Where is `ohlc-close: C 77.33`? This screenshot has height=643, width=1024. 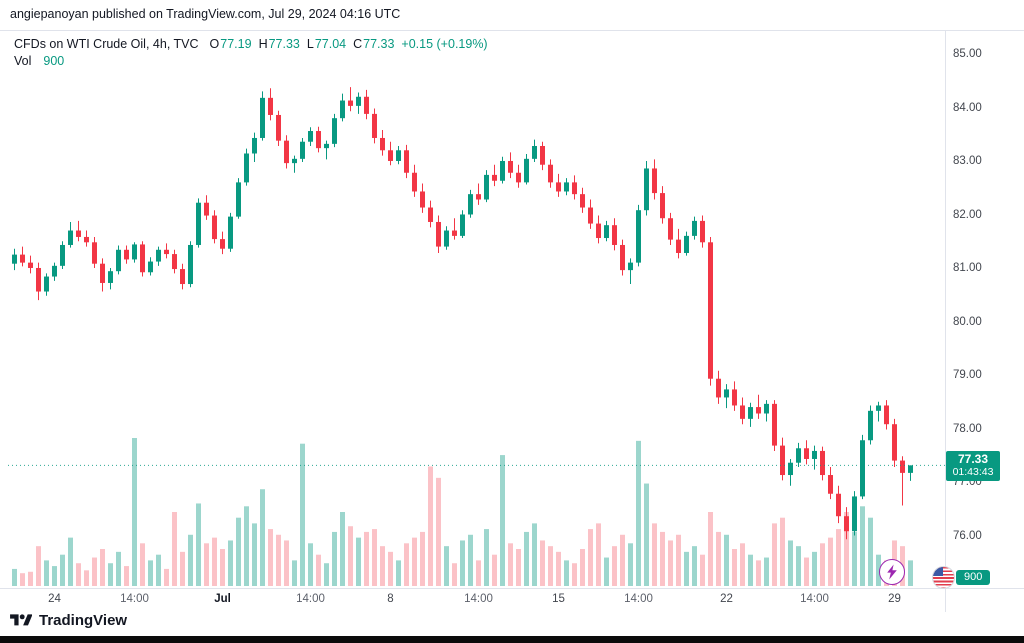
ohlc-close: C 77.33 is located at coordinates (374, 44).